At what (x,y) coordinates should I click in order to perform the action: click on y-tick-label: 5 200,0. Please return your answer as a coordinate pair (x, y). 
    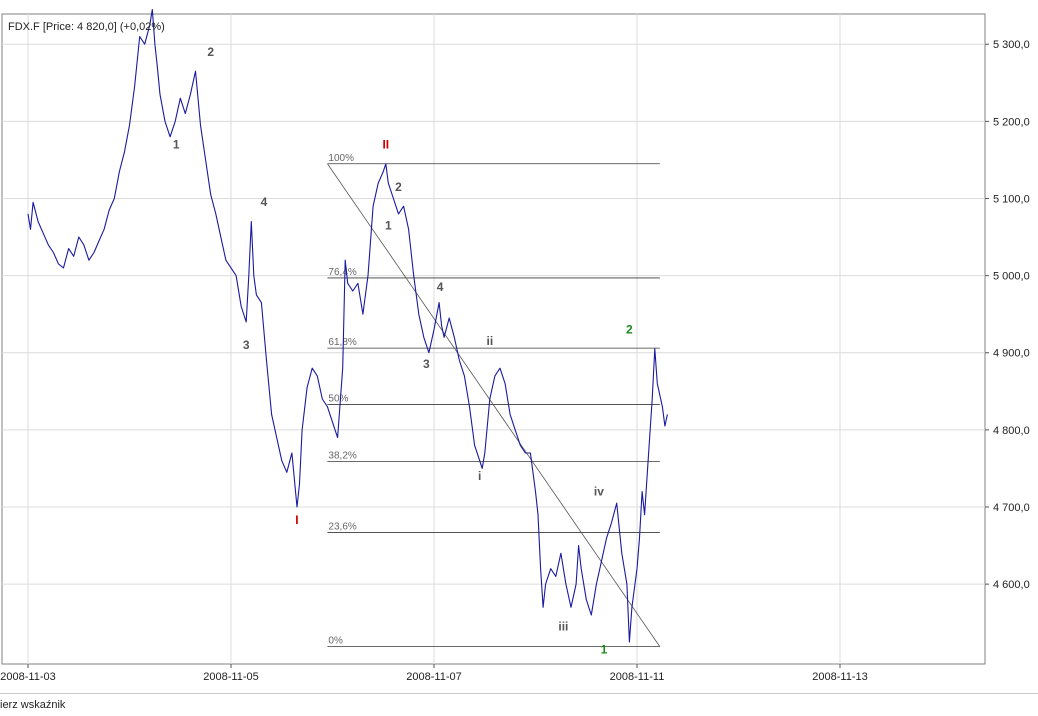
    Looking at the image, I should click on (1011, 122).